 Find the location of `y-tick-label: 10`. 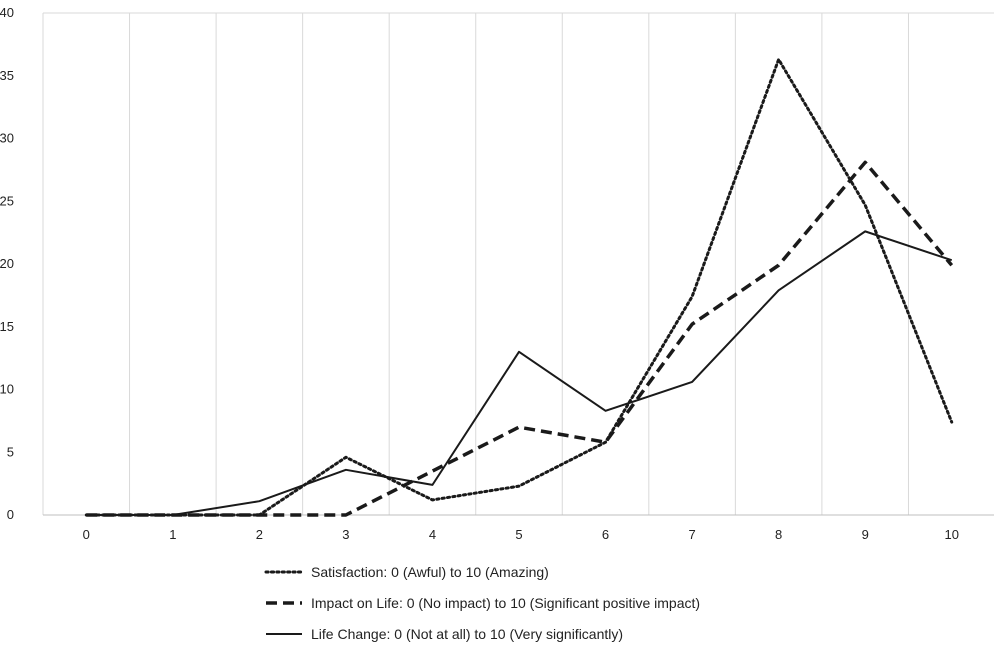

y-tick-label: 10 is located at coordinates (7, 389).